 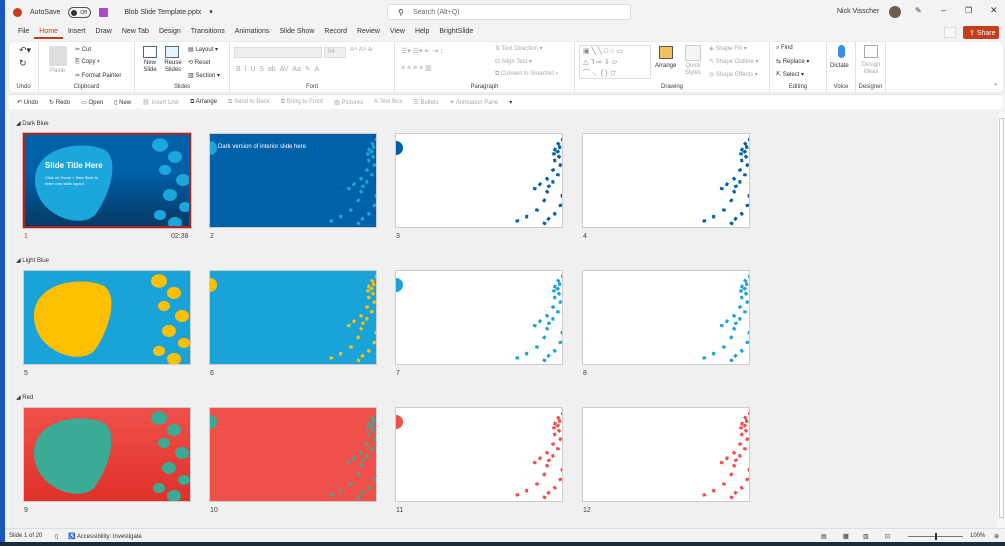 What do you see at coordinates (25, 398) in the screenshot?
I see `section-header: ◢ Red` at bounding box center [25, 398].